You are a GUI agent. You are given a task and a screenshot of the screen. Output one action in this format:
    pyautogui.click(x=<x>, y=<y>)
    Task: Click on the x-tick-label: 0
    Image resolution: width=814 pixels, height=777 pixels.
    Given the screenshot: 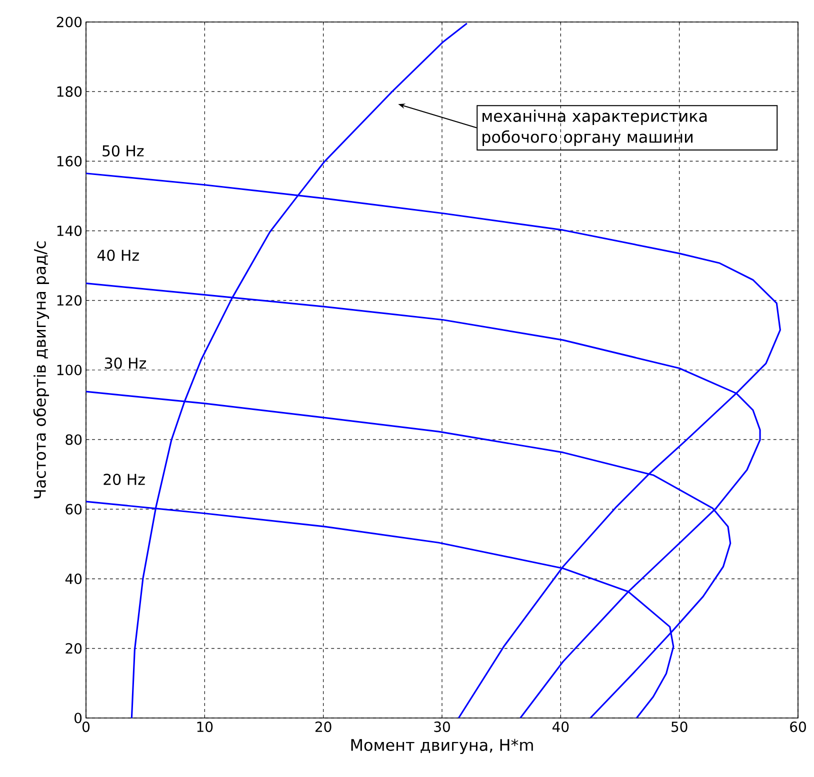 What is the action you would take?
    pyautogui.click(x=86, y=727)
    